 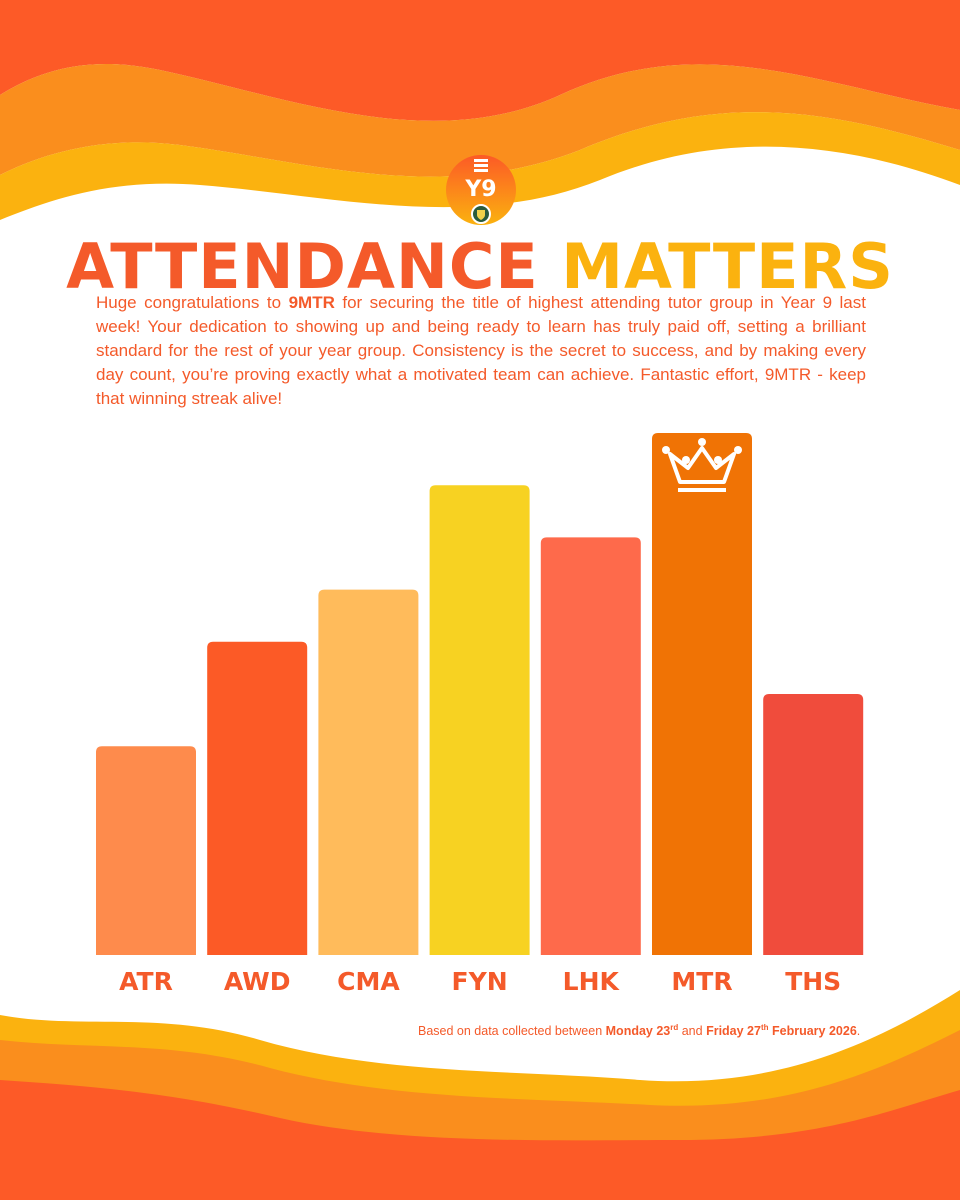 What do you see at coordinates (813, 824) in the screenshot?
I see `bar-ths` at bounding box center [813, 824].